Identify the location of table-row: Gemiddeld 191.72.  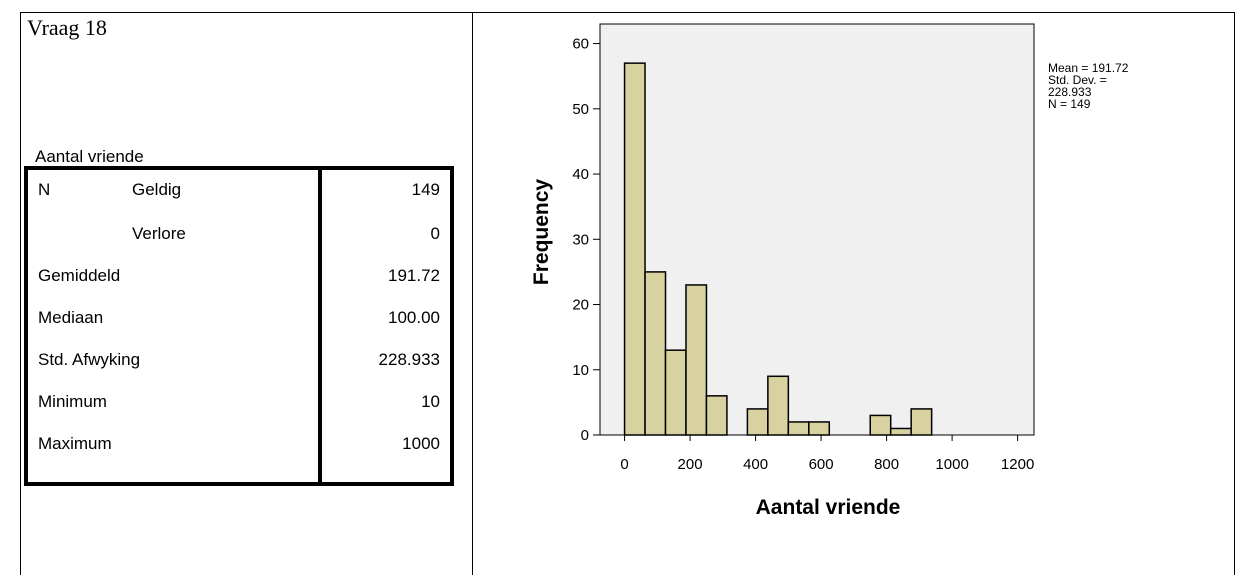
(239, 277).